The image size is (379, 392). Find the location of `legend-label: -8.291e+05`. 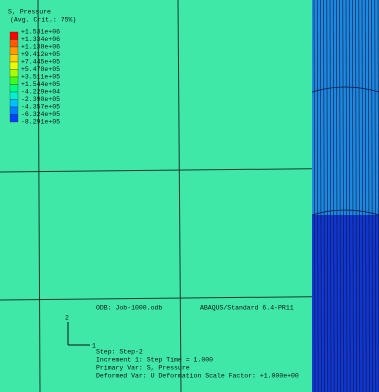

legend-label: -8.291e+05 is located at coordinates (40, 122).